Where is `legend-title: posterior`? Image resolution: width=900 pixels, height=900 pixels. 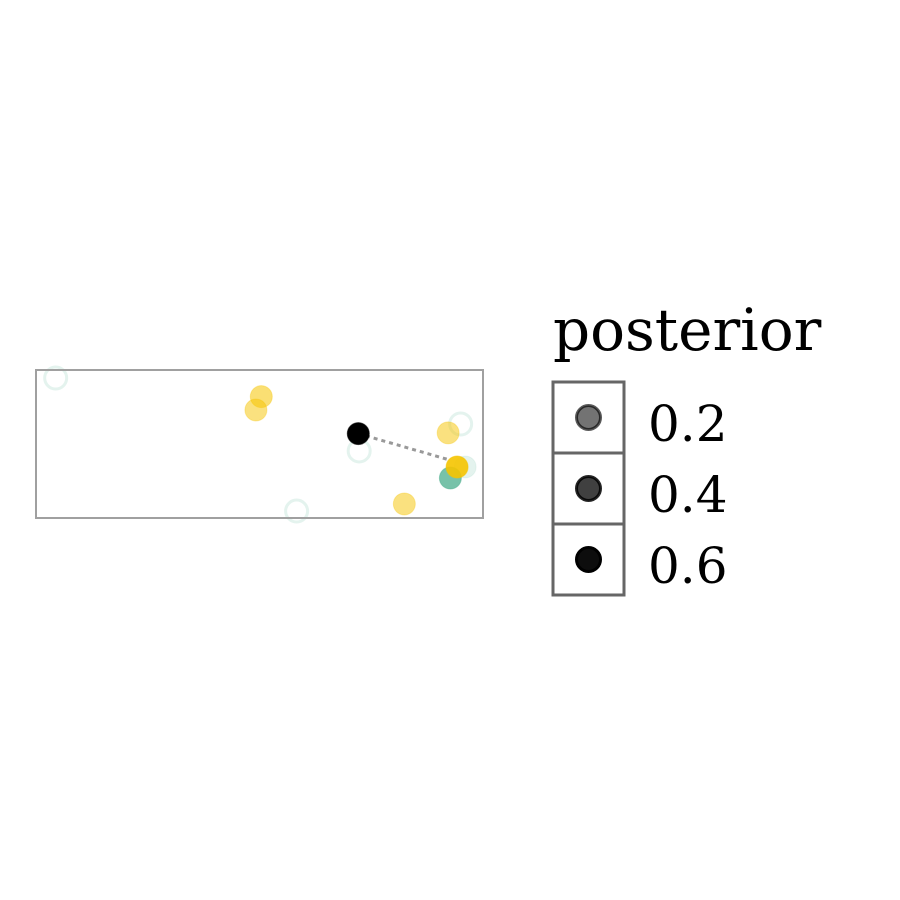
legend-title: posterior is located at coordinates (687, 330).